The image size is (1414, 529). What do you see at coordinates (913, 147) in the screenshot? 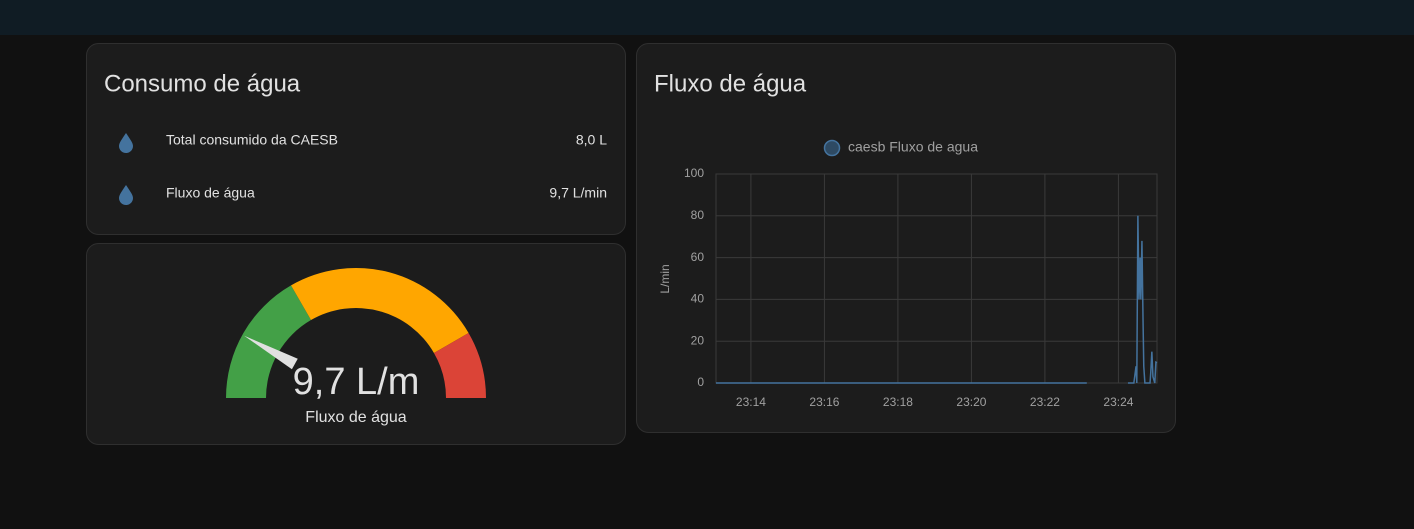
I see `legend-label: caesb Fluxo de agua` at bounding box center [913, 147].